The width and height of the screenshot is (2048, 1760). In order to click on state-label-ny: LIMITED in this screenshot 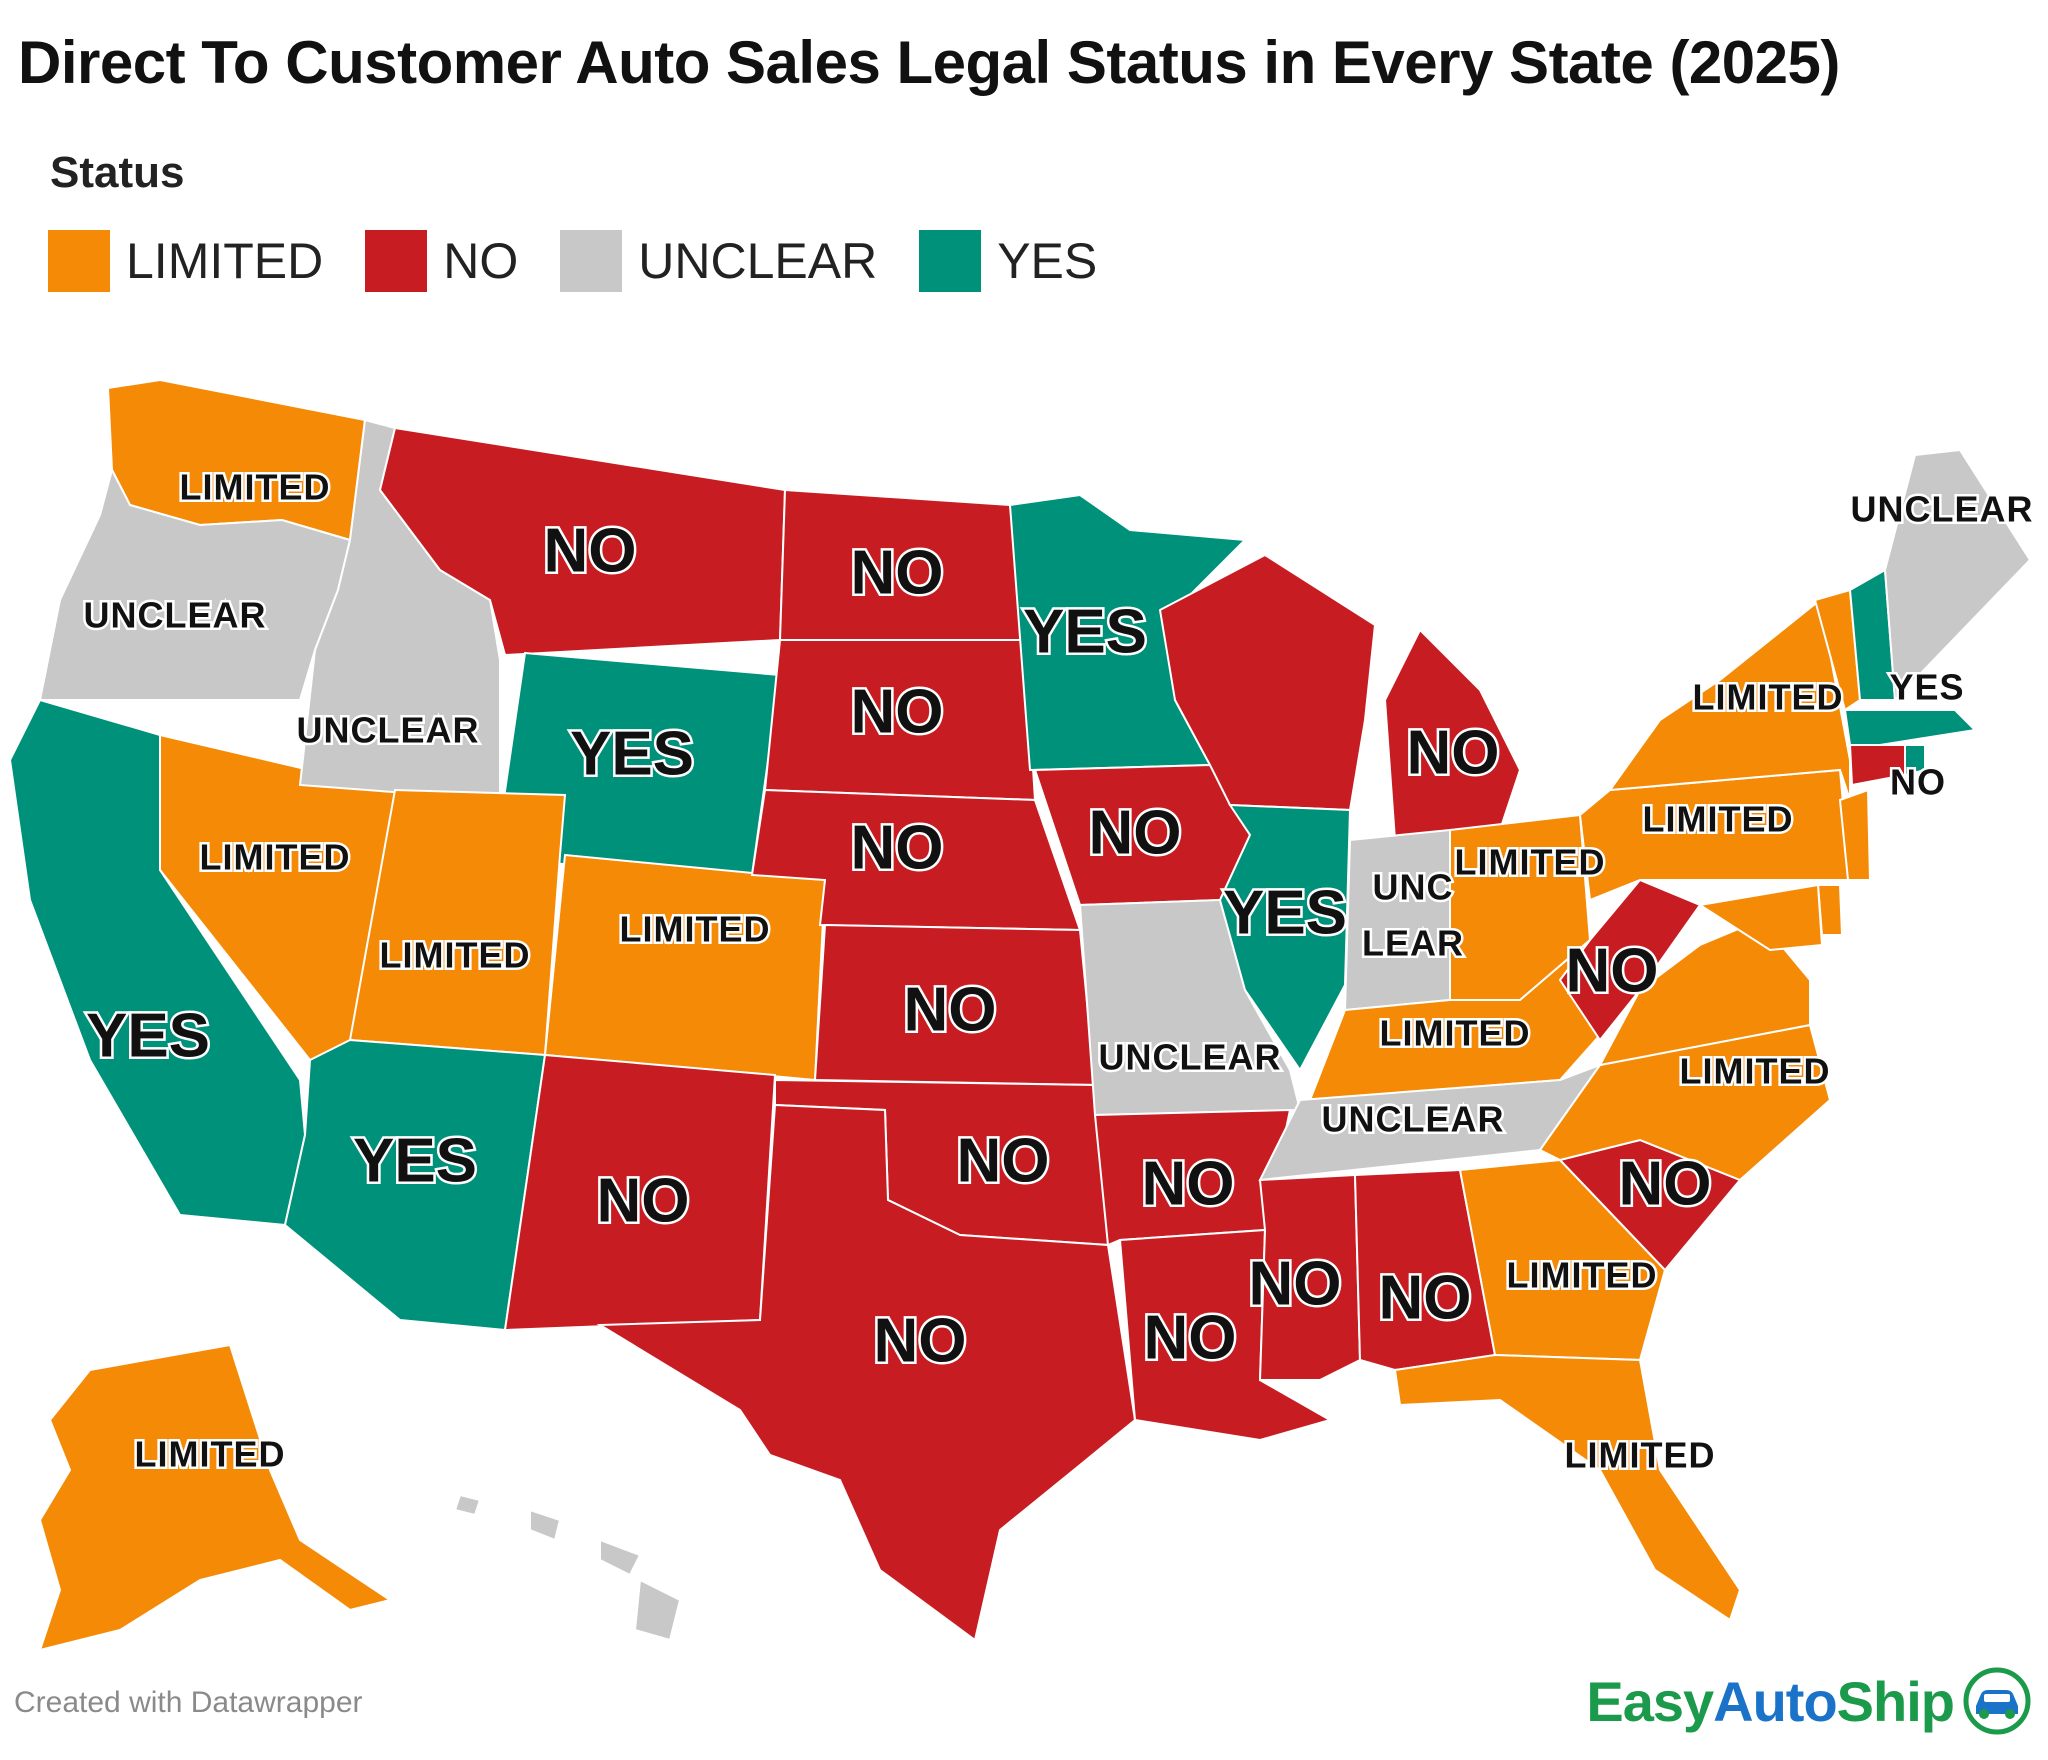, I will do `click(1768, 697)`.